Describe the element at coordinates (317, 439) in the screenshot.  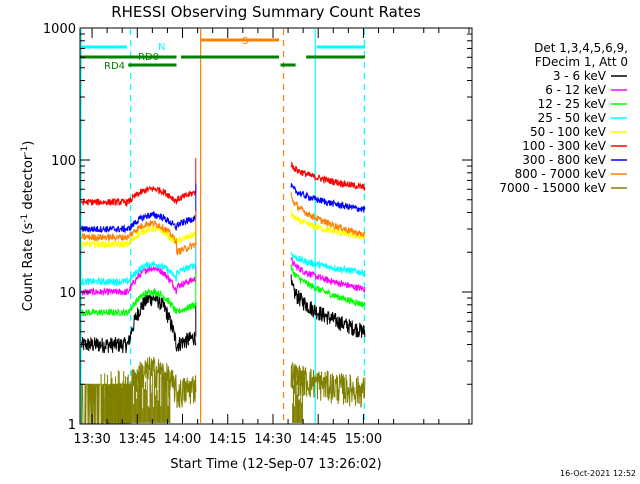
I see `x-tick-label: 14:45` at that location.